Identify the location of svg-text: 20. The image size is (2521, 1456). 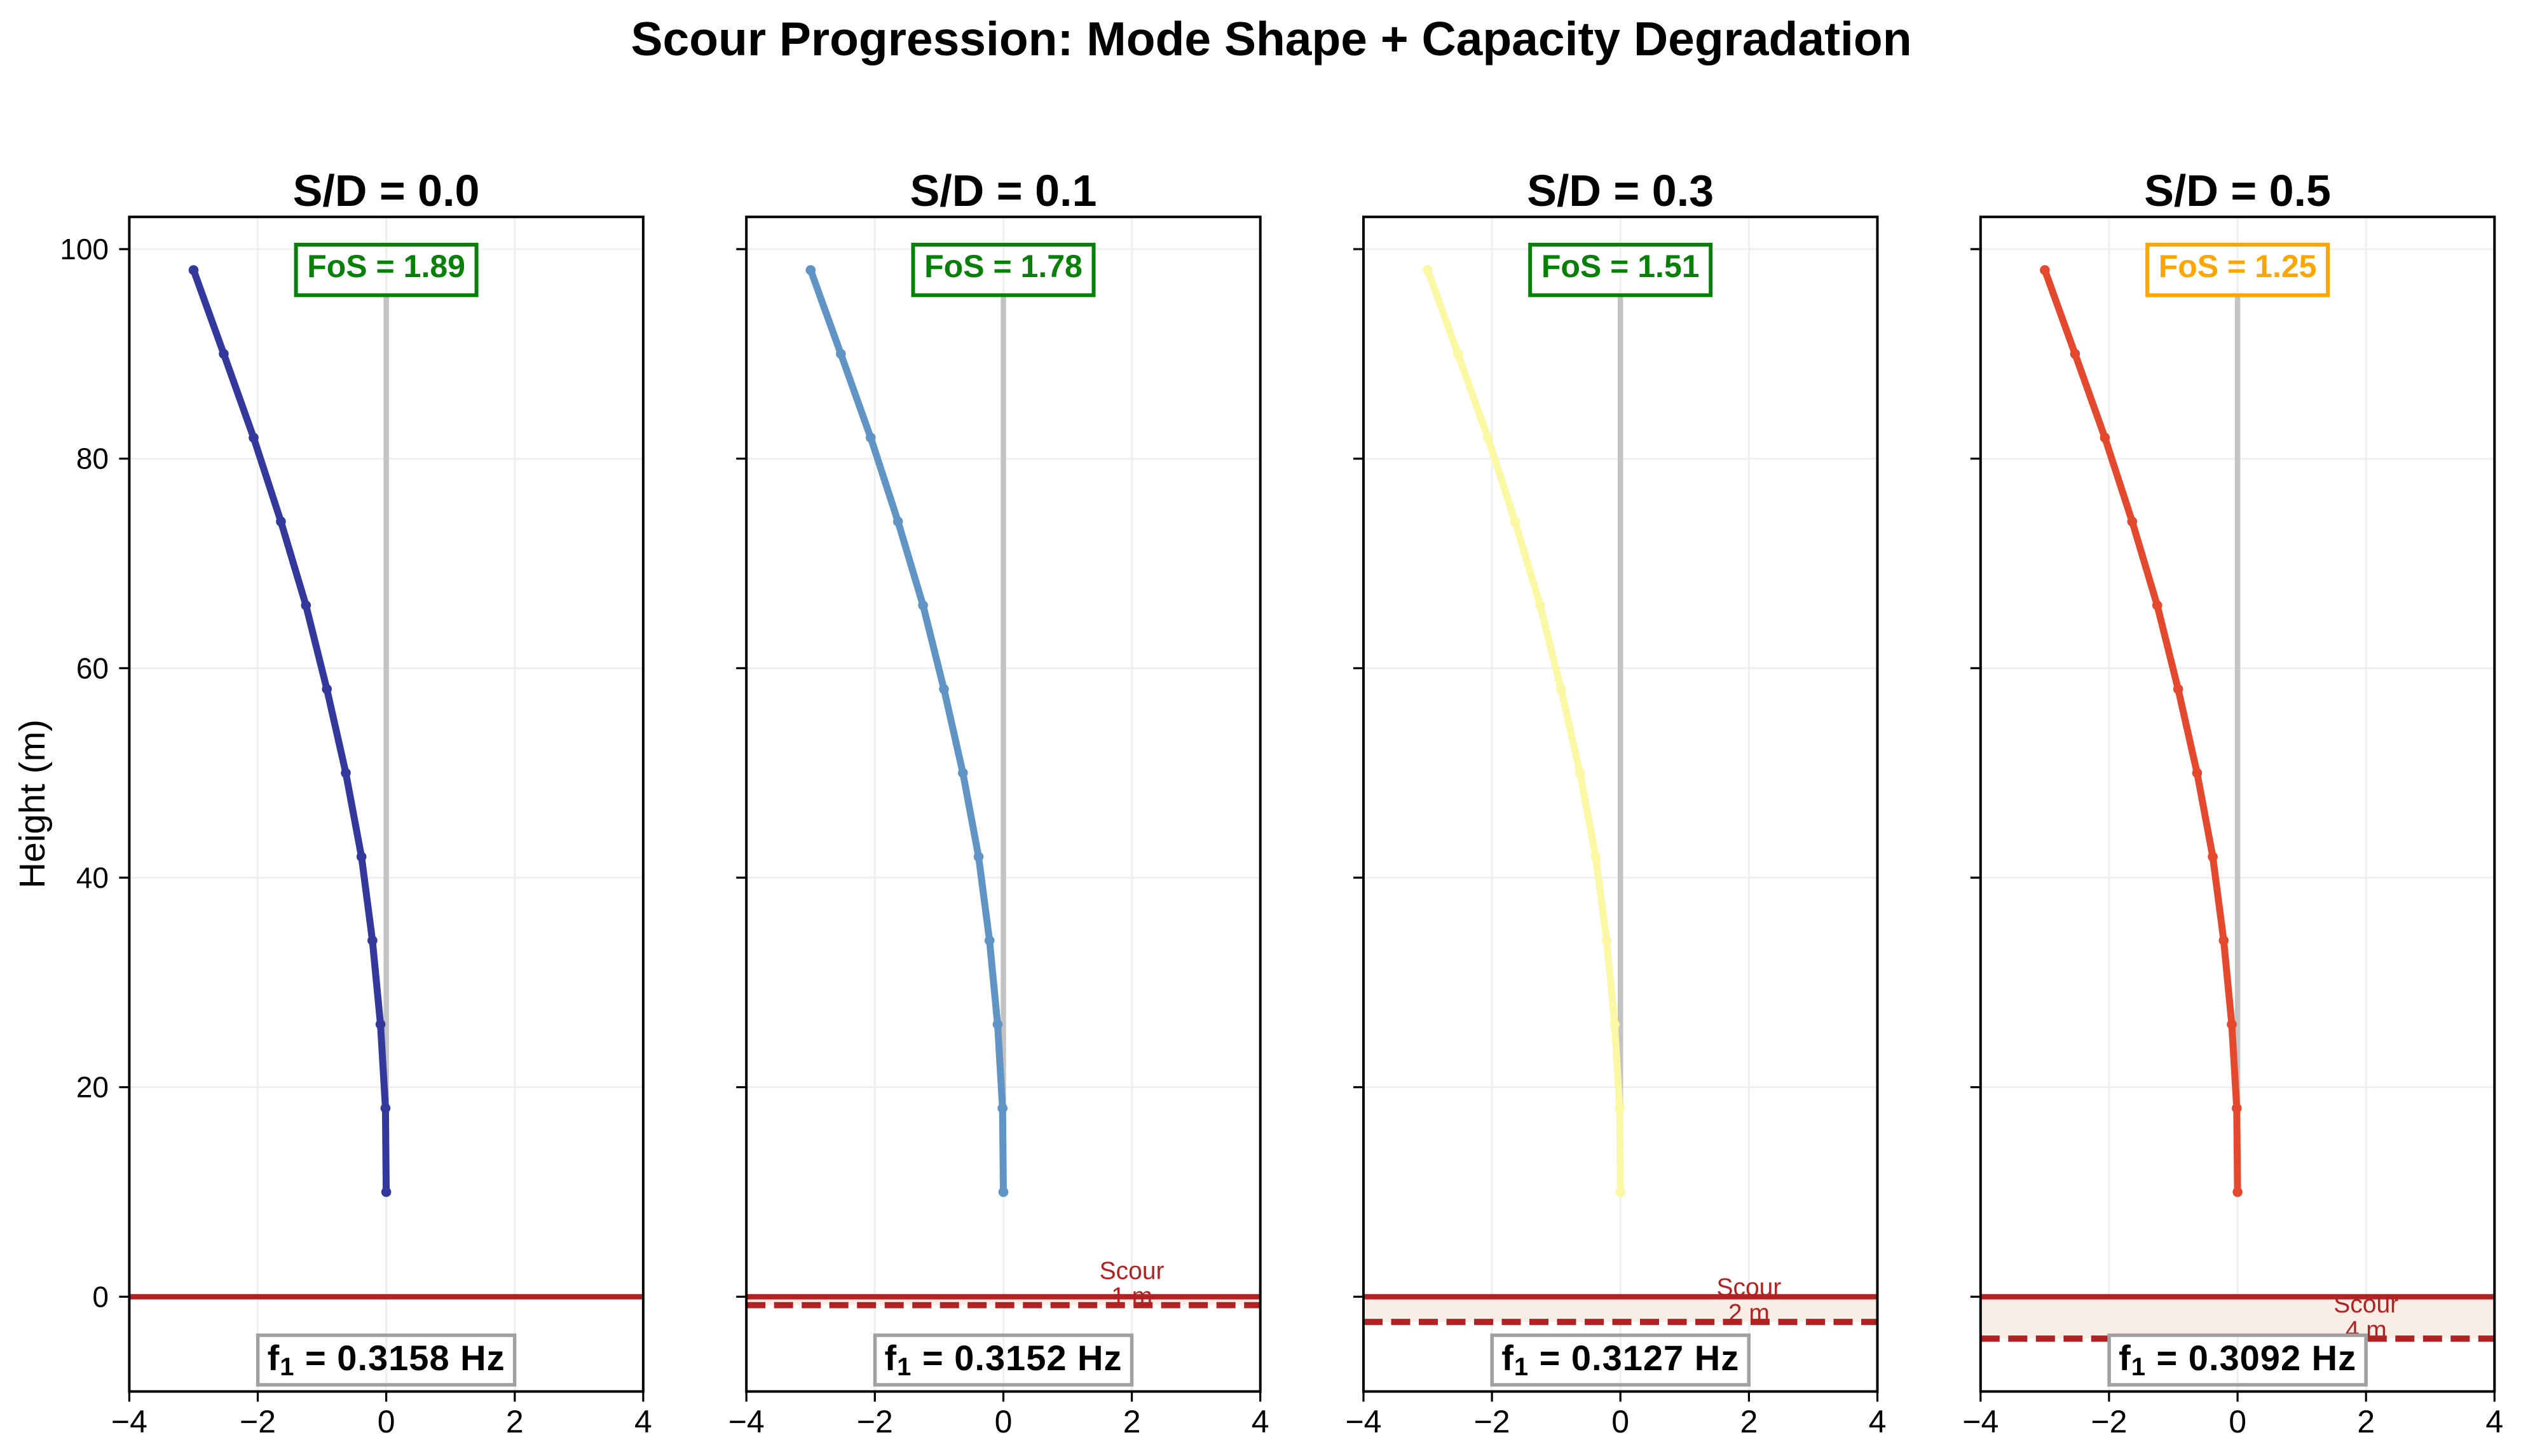
(92, 1087).